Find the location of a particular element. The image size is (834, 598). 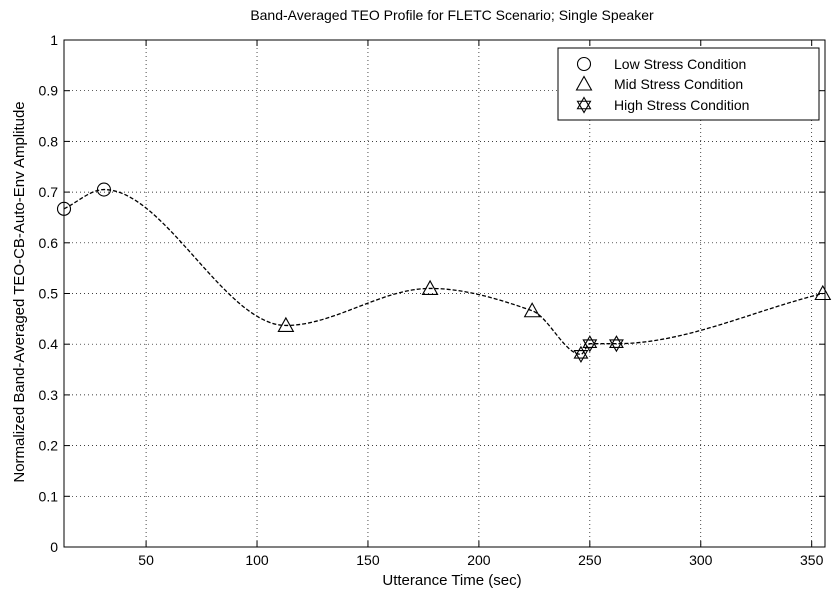

y-tick-label: 0.7 is located at coordinates (49, 192).